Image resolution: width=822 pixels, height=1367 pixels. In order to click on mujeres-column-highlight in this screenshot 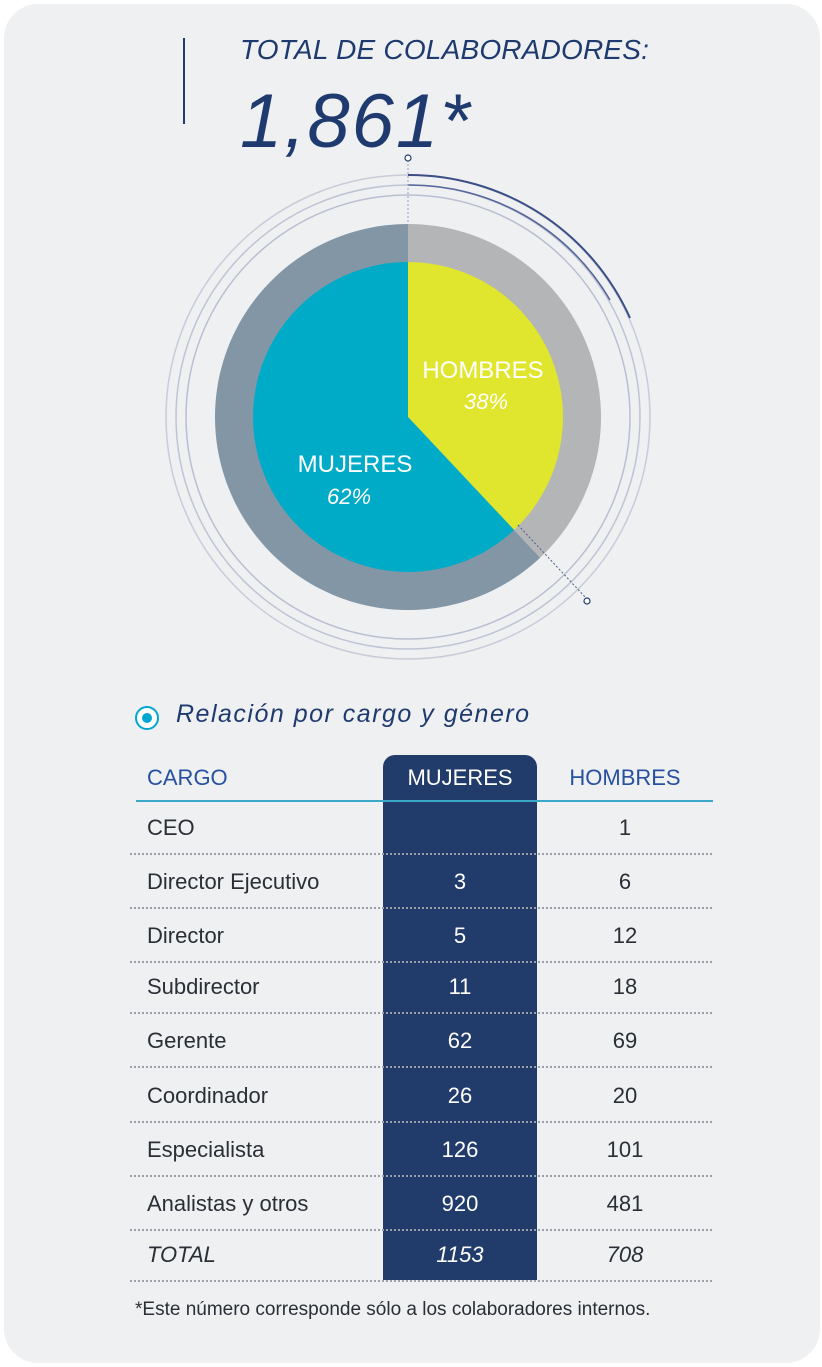, I will do `click(460, 1017)`.